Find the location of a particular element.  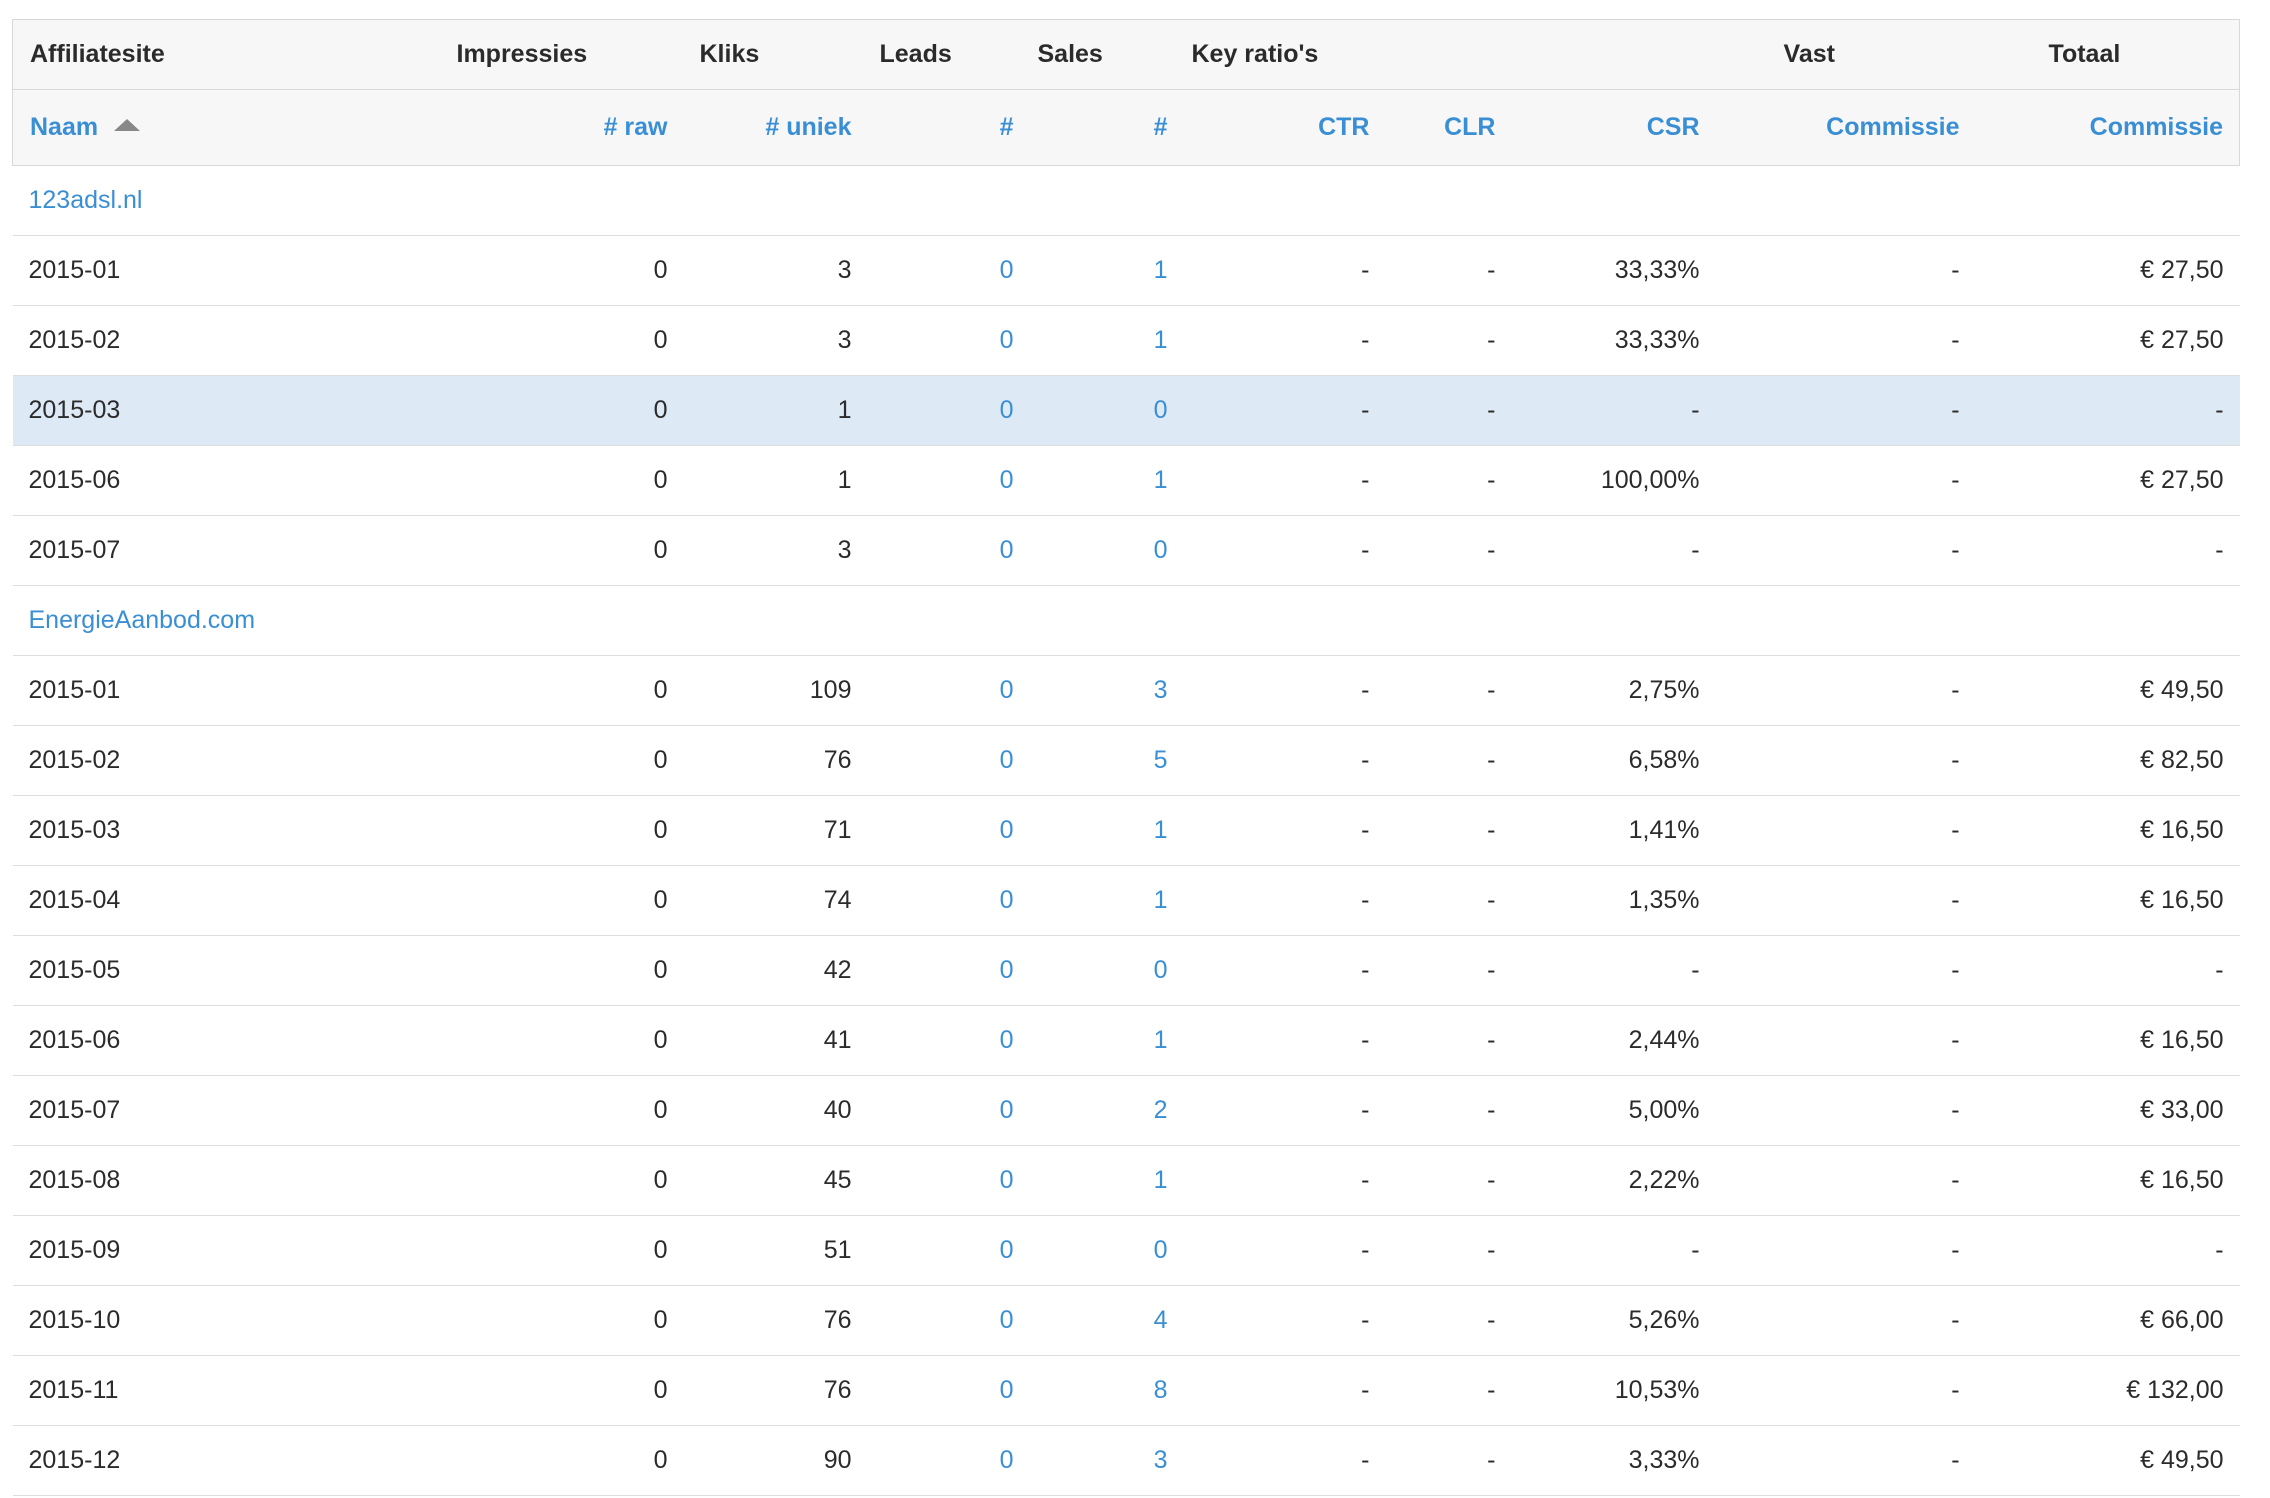

table-row: 2015-06 0 41 0 1- -2,44% - € 16,50 is located at coordinates (1126, 1040).